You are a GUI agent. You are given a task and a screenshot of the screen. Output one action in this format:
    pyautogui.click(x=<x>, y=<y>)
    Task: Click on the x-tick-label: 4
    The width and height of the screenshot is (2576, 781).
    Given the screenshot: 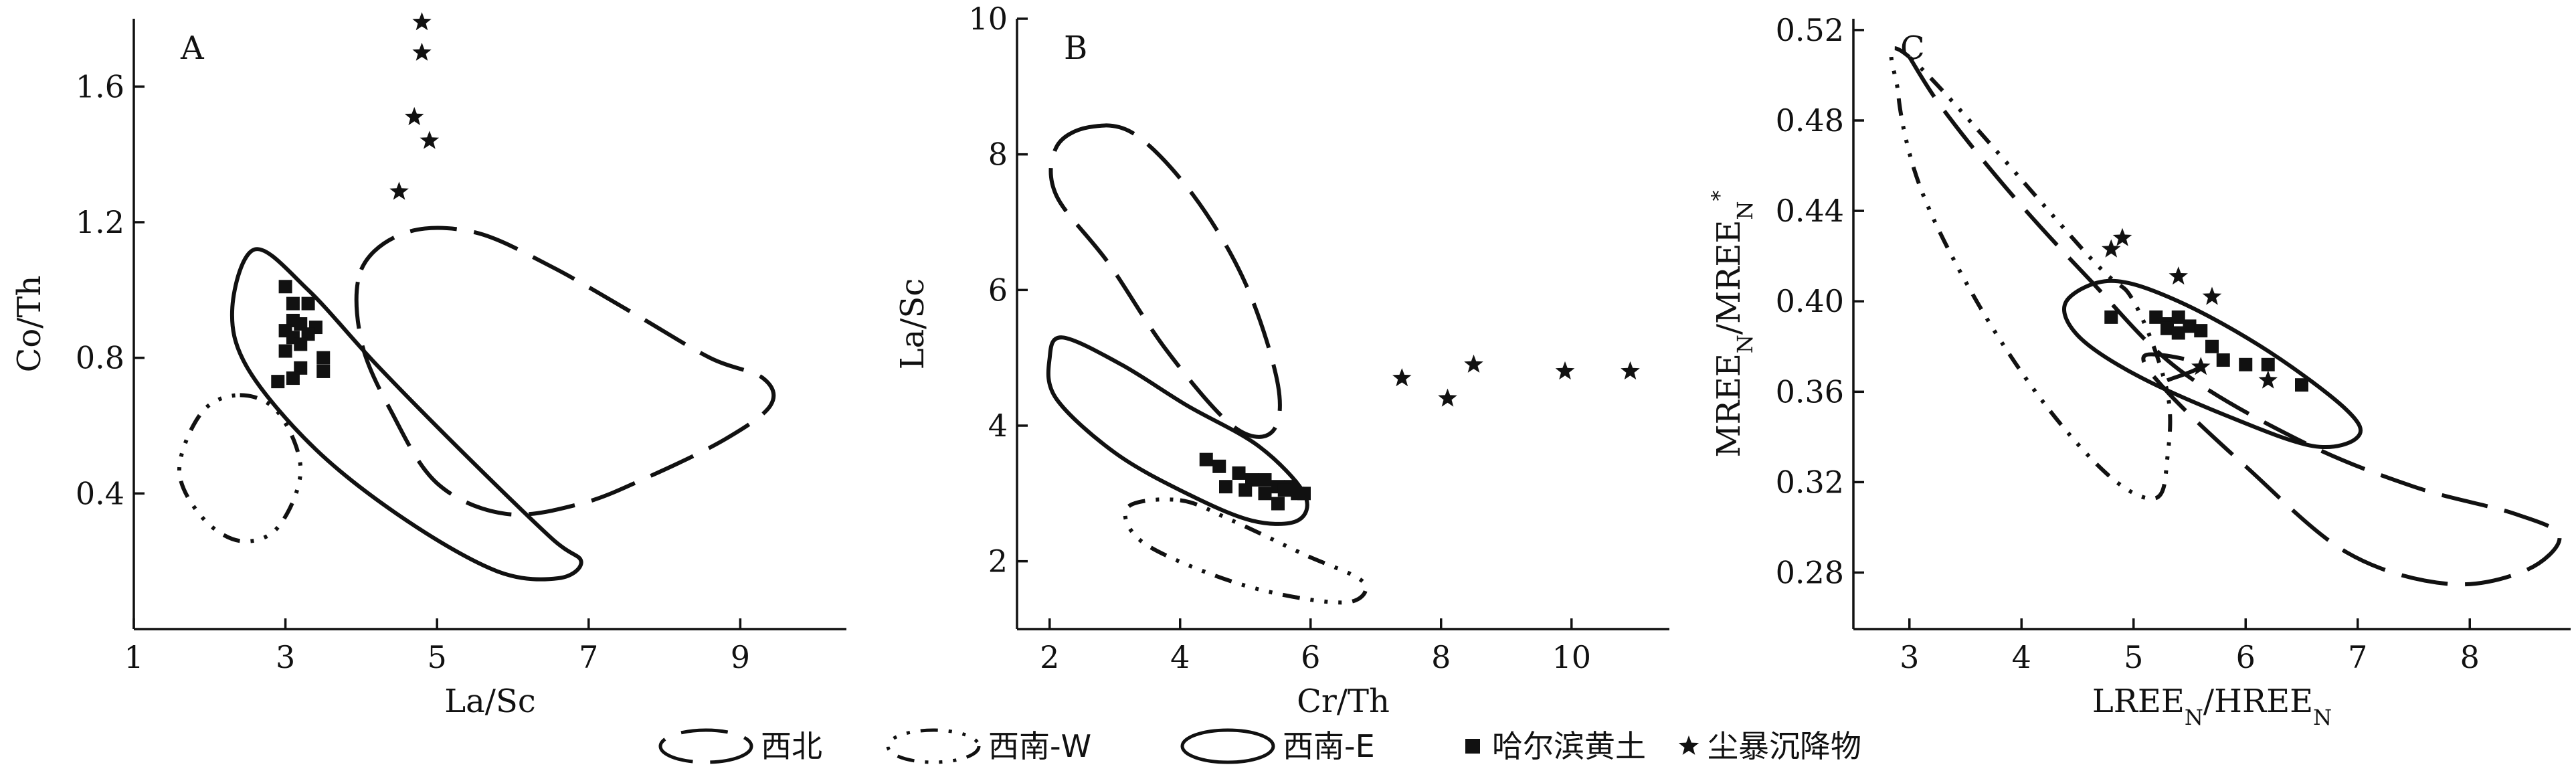 What is the action you would take?
    pyautogui.click(x=1180, y=657)
    